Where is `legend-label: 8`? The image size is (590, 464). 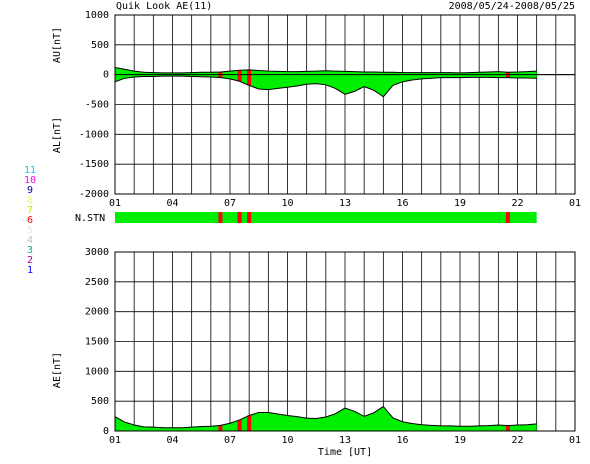
legend-label: 8 is located at coordinates (30, 200).